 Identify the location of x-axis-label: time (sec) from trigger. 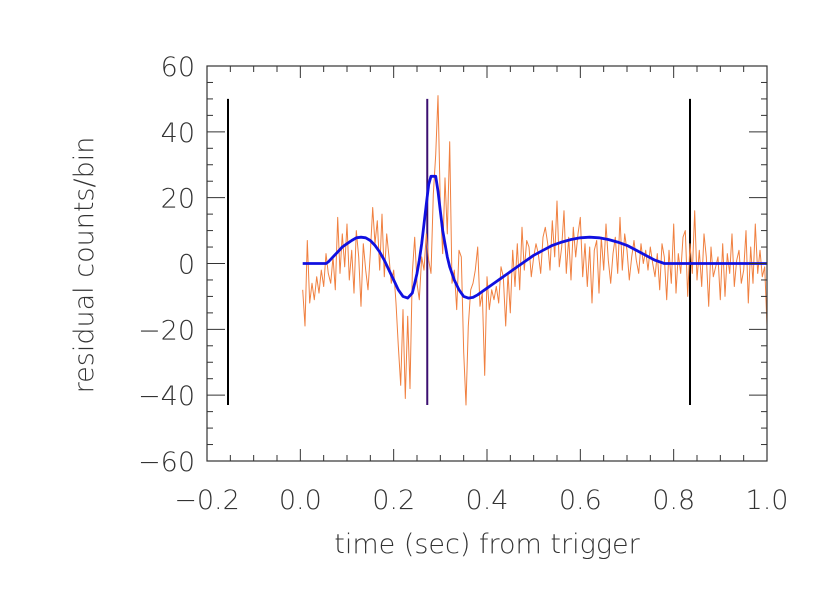
(487, 544).